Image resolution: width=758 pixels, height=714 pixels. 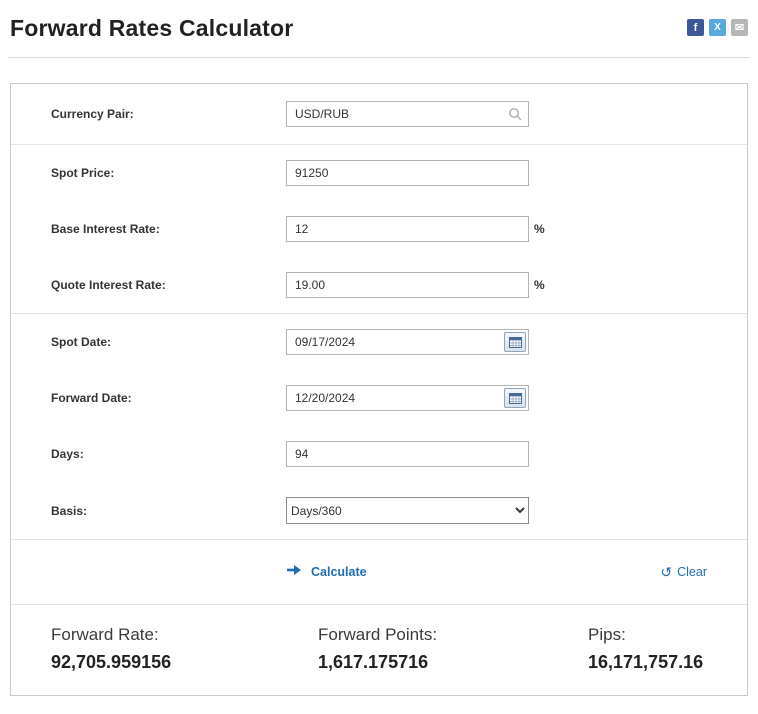 I want to click on days-input, so click(x=407, y=454).